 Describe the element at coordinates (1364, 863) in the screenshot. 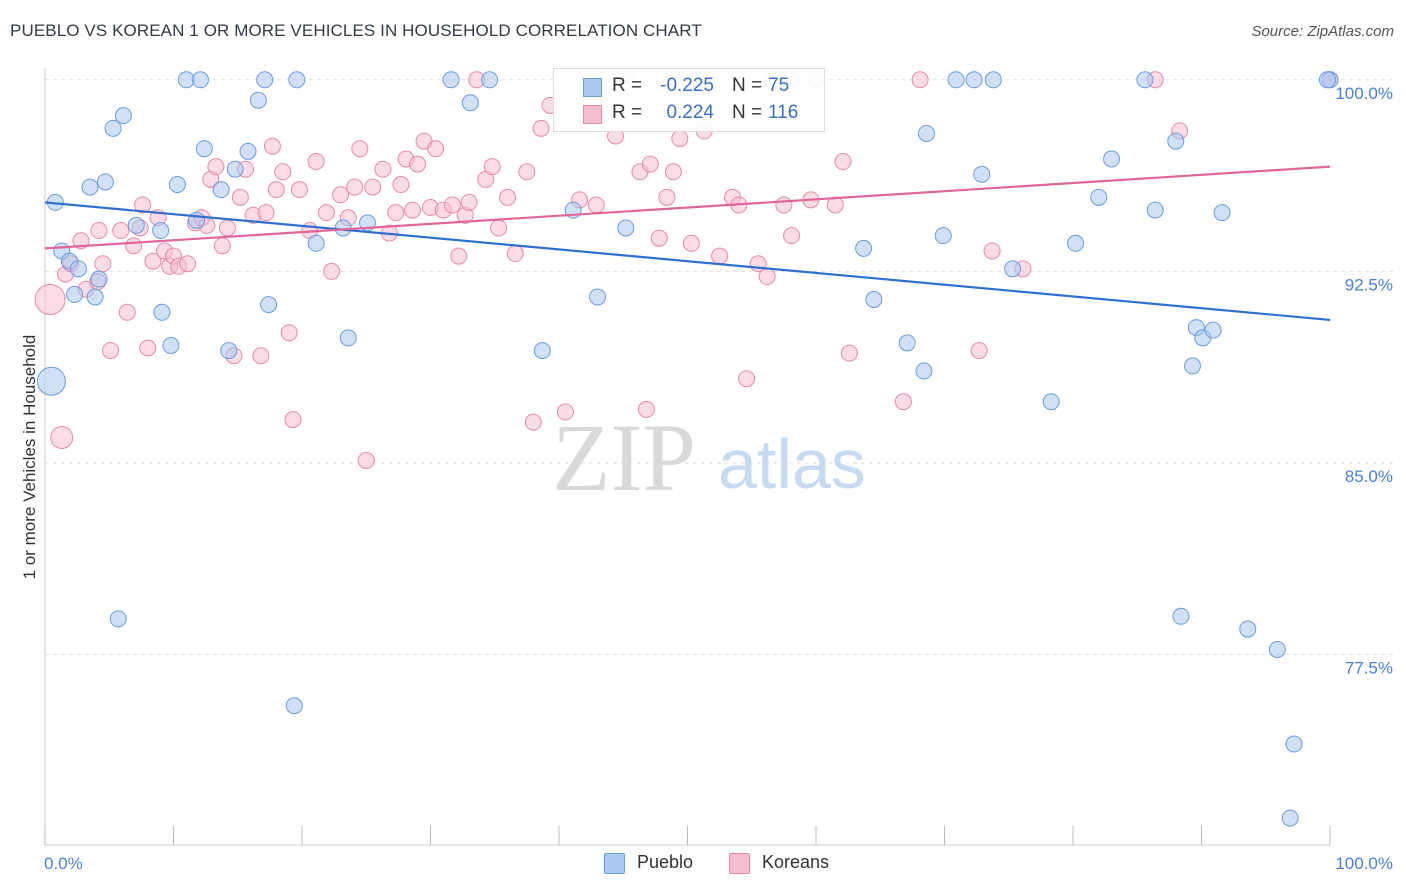

I see `x-tick-label: 100.0%` at that location.